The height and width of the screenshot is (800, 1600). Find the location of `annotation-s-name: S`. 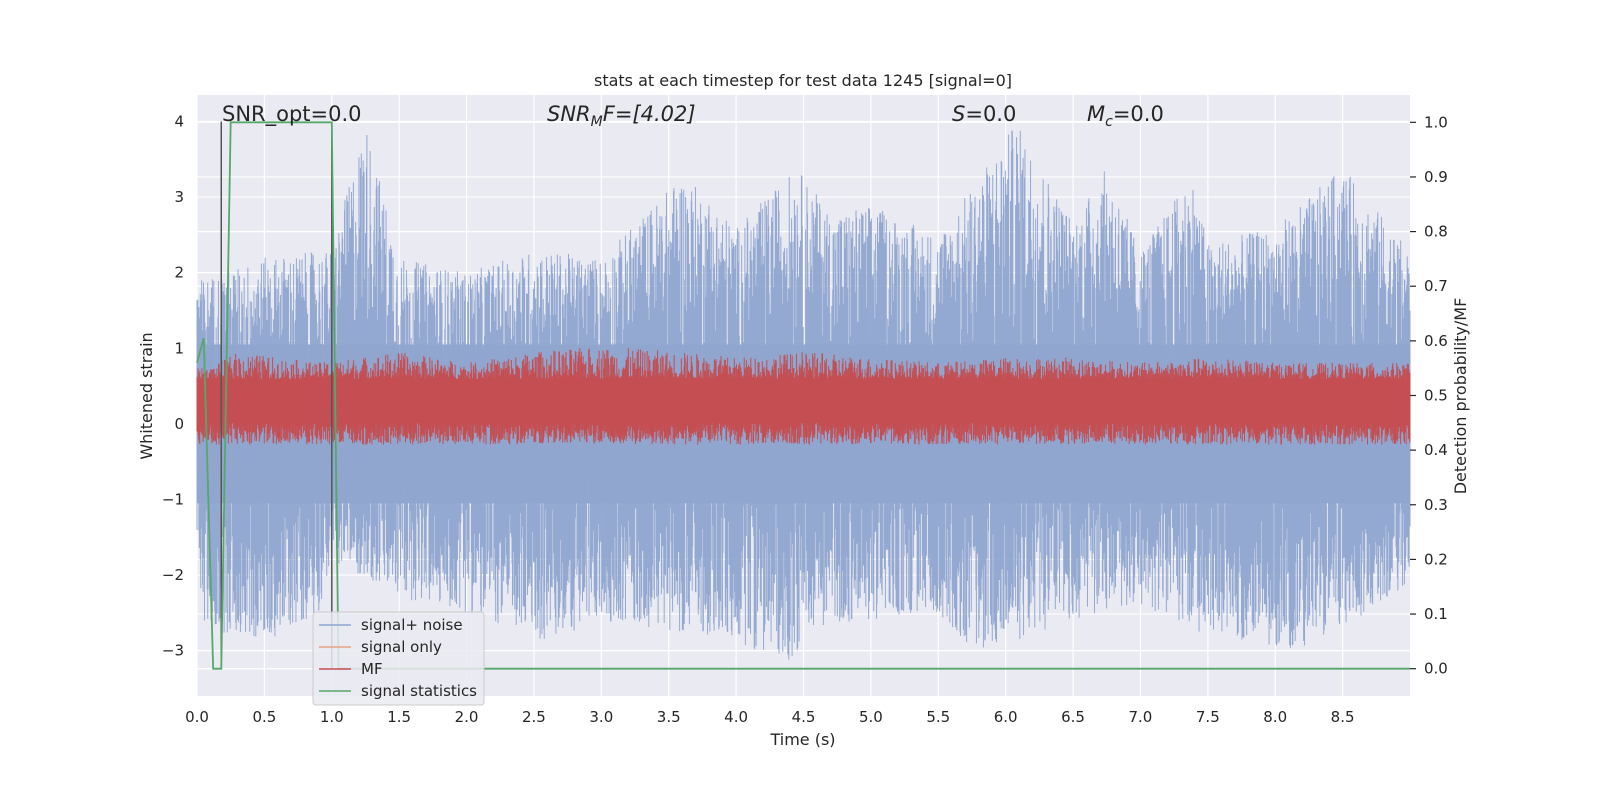

annotation-s-name: S is located at coordinates (958, 114).